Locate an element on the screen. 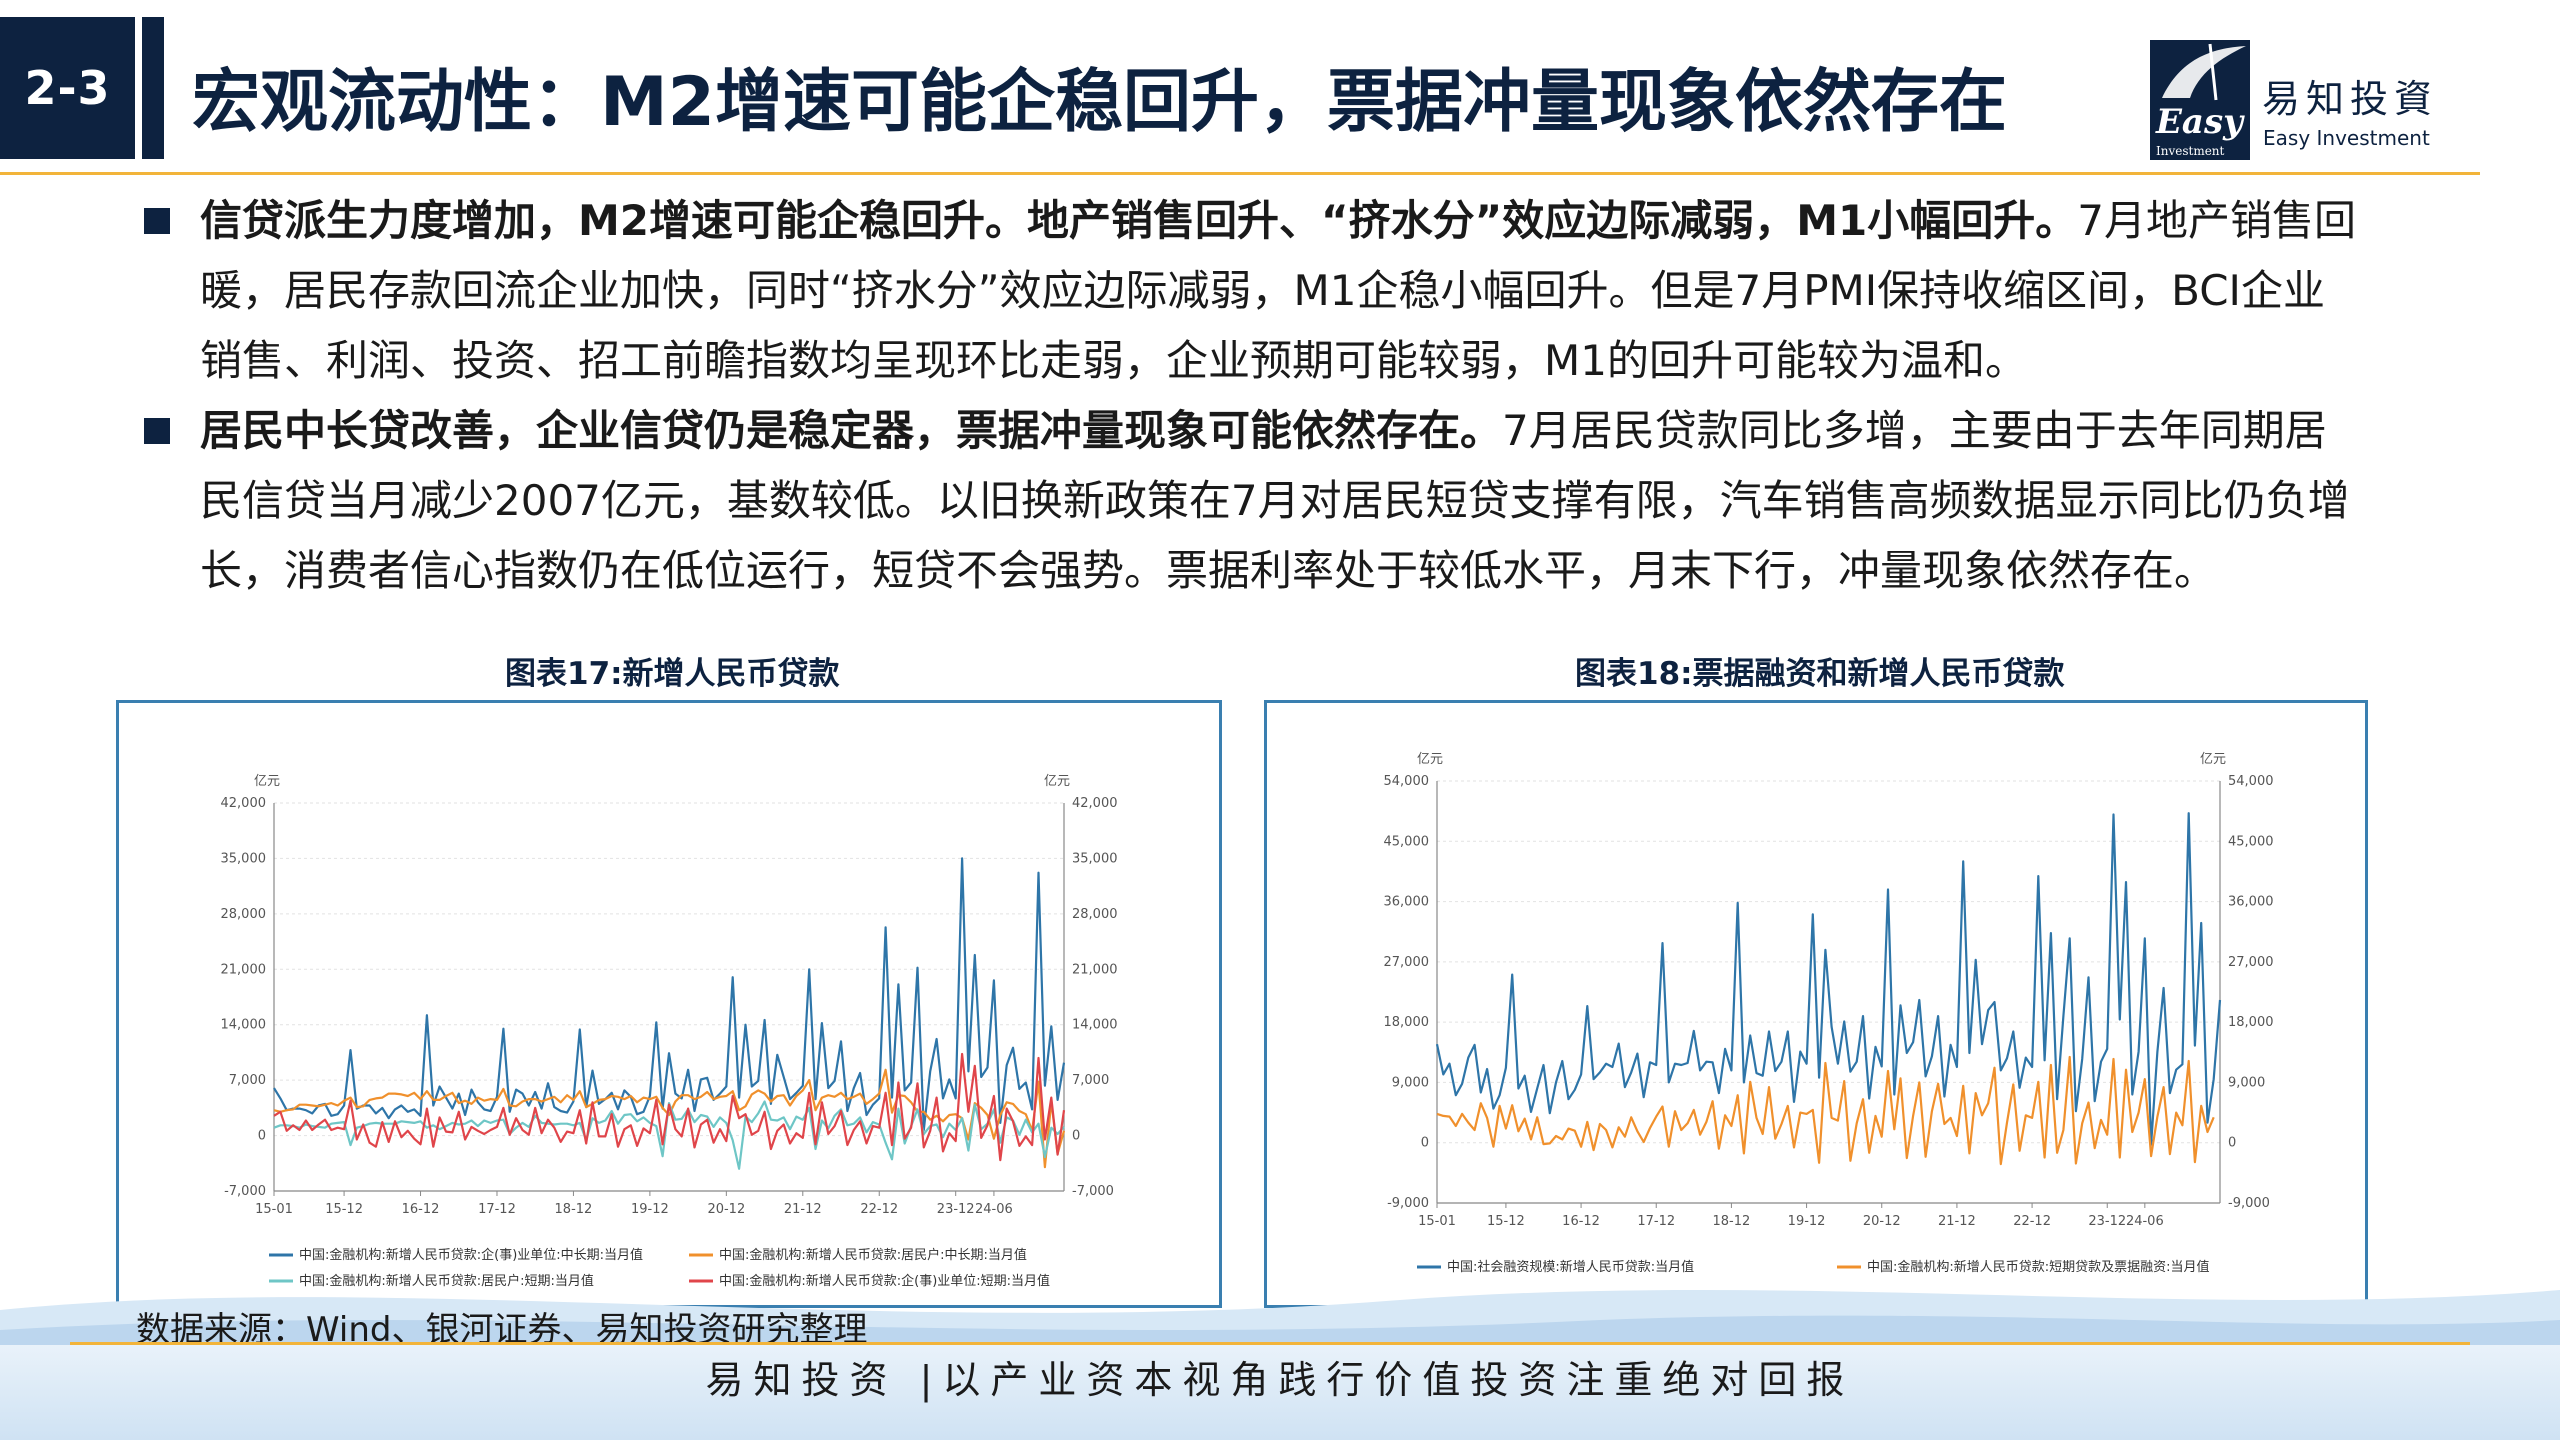 This screenshot has width=2560, height=1440. y-tick-label-right: 45,000 is located at coordinates (2251, 841).